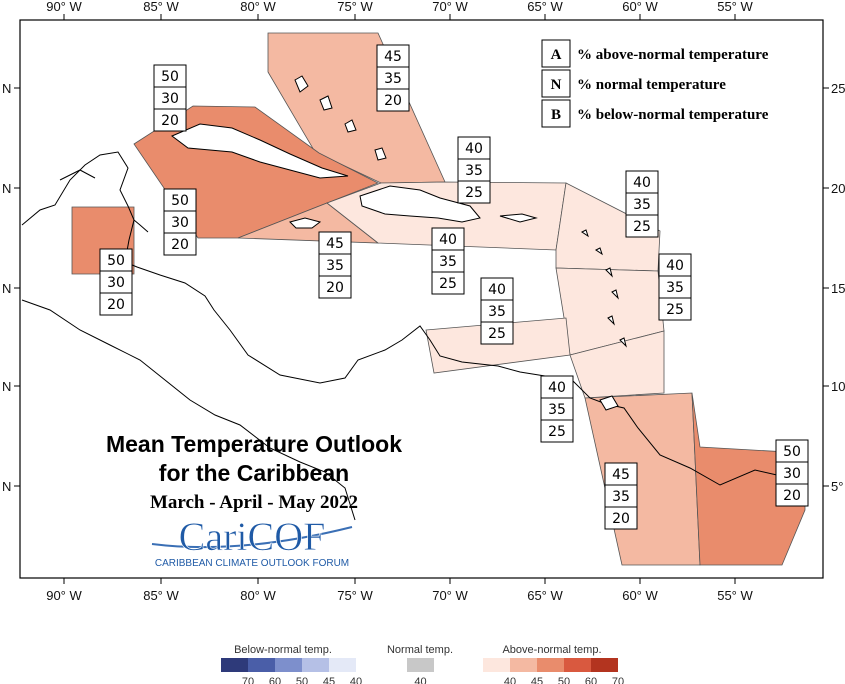 The image size is (845, 684). Describe the element at coordinates (651, 85) in the screenshot. I see `legend-text-normal: % normal temperature` at that location.